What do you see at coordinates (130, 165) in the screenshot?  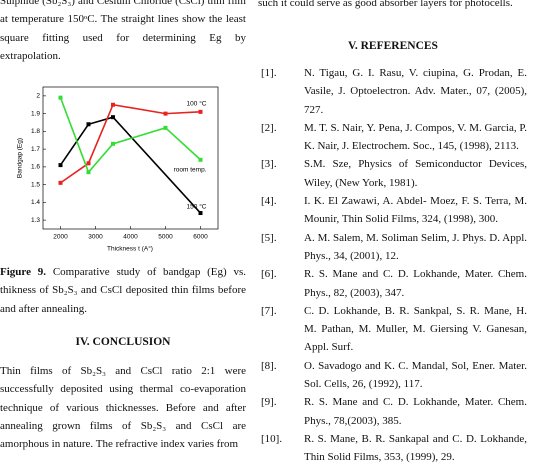 I see `series-line` at bounding box center [130, 165].